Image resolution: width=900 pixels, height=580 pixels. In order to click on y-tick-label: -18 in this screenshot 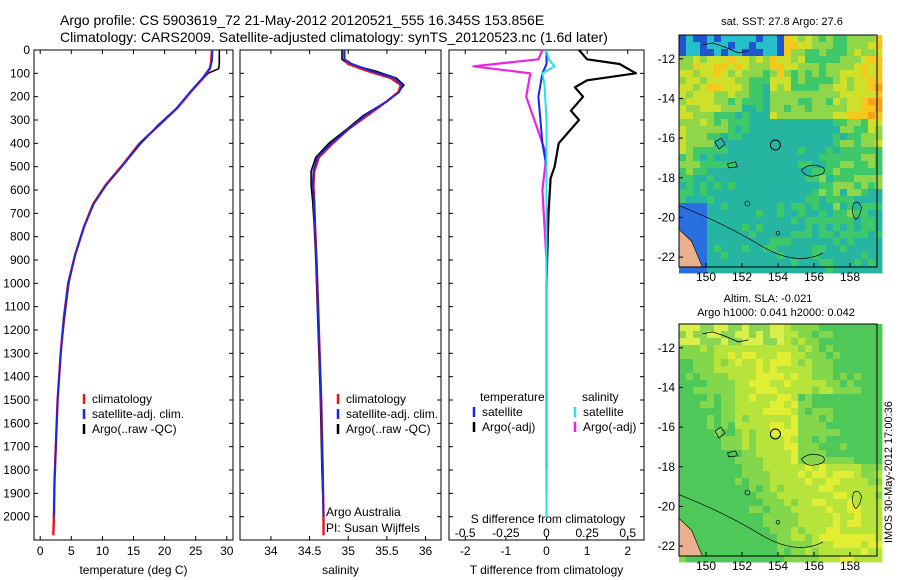, I will do `click(667, 467)`.